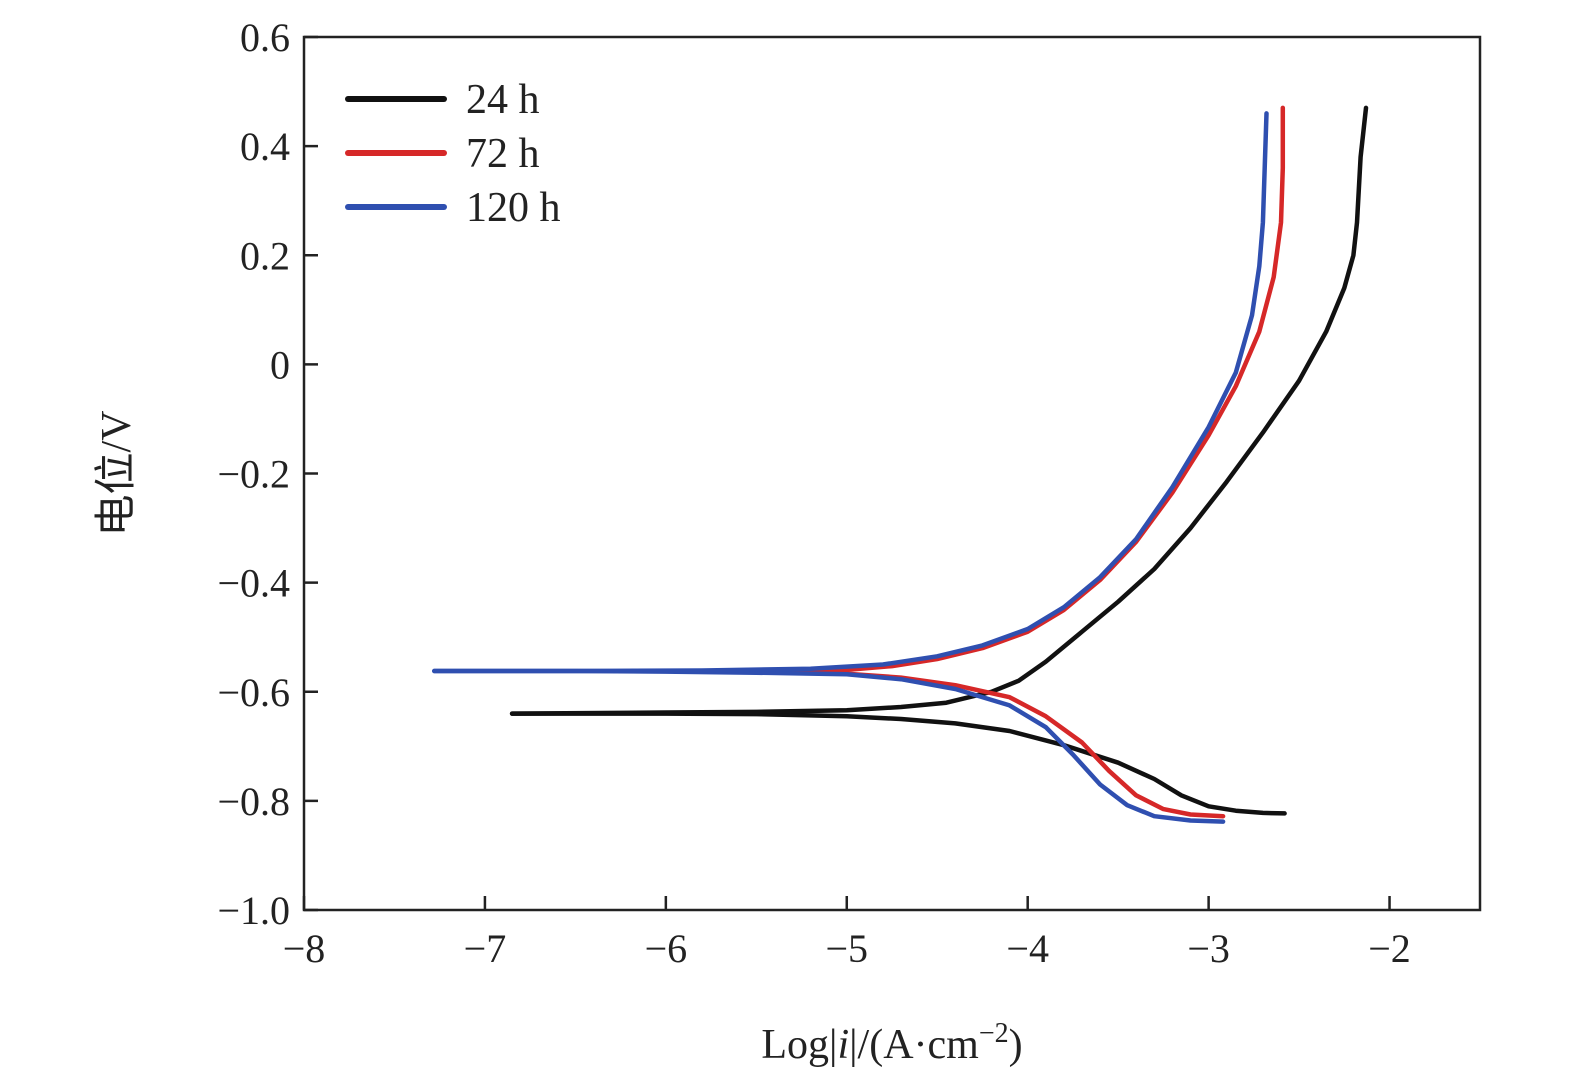 This screenshot has height=1081, width=1575. I want to click on legend-label: 24 h, so click(503, 100).